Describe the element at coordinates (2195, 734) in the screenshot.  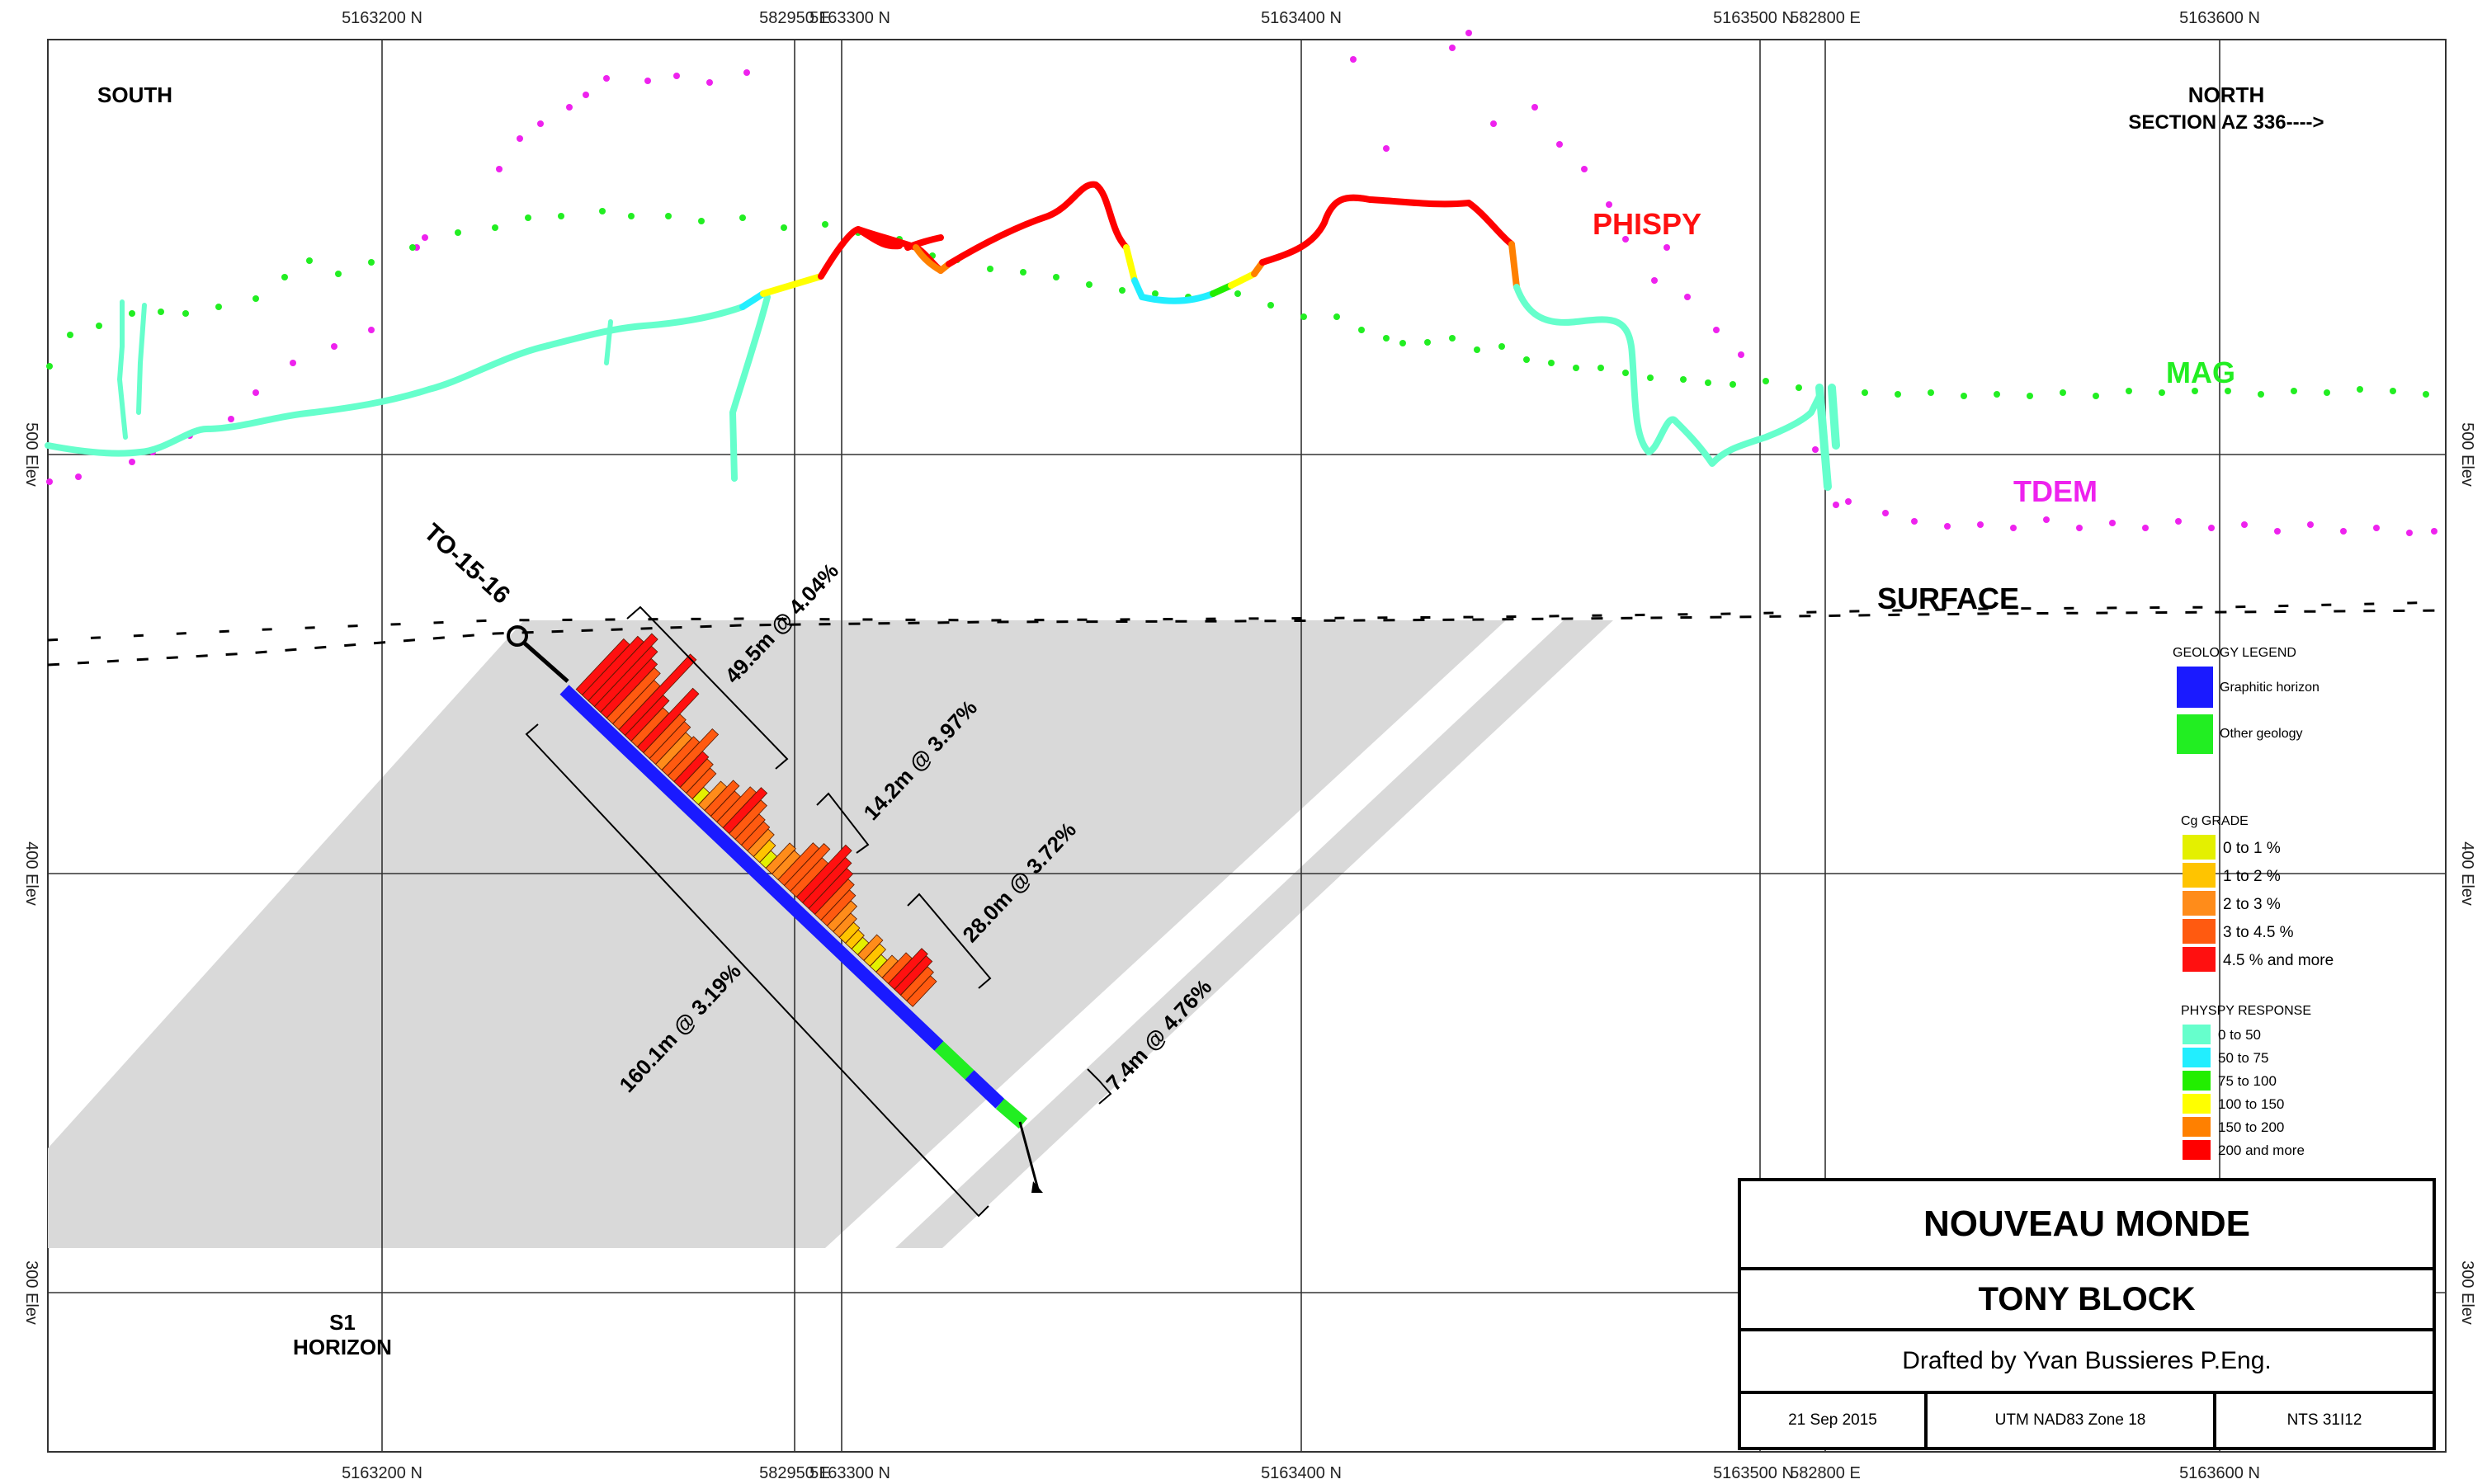
I see `legend-swatch-other-geology` at that location.